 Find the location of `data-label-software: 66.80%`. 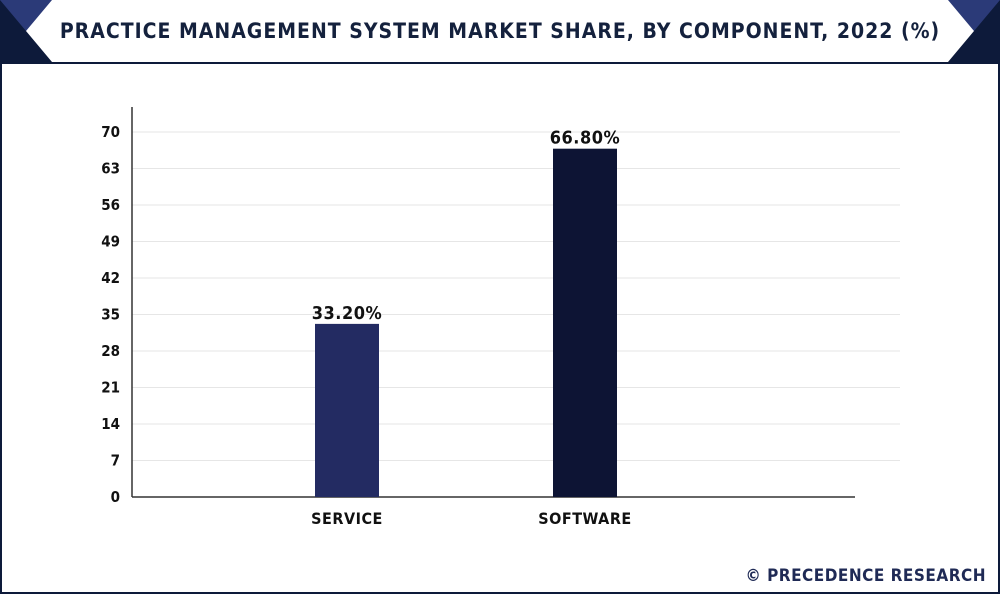

data-label-software: 66.80% is located at coordinates (585, 138).